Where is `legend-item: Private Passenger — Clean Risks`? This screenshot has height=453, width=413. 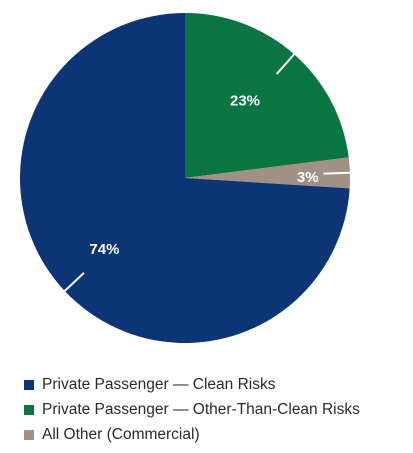 legend-item: Private Passenger — Clean Risks is located at coordinates (192, 384).